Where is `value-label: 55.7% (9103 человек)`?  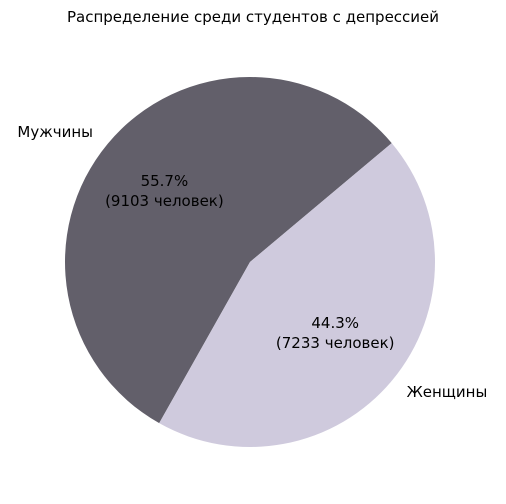 value-label: 55.7% (9103 человек) is located at coordinates (164, 191).